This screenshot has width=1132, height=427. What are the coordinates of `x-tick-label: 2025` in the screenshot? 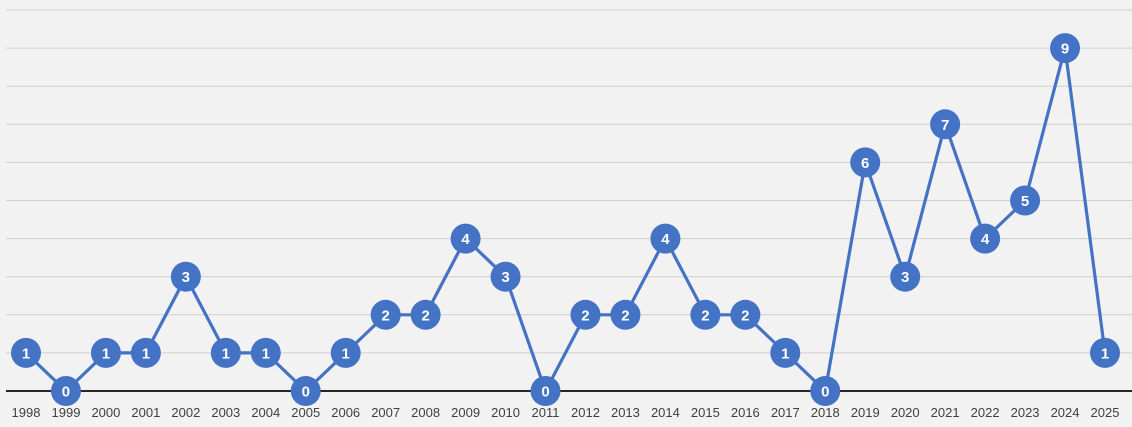 It's located at (1105, 412).